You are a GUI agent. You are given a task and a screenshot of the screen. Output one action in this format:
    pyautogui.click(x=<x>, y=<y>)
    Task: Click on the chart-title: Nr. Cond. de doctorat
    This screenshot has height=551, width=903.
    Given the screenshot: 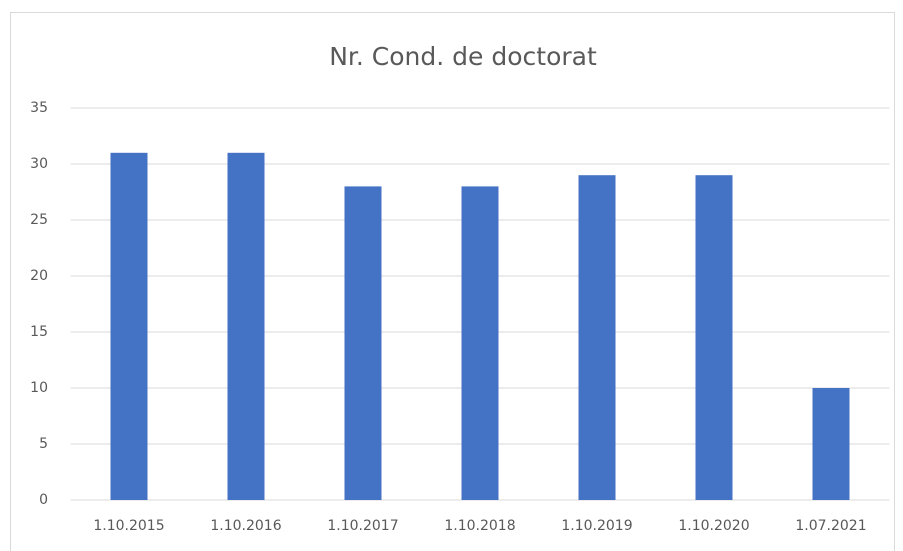 What is the action you would take?
    pyautogui.click(x=463, y=56)
    